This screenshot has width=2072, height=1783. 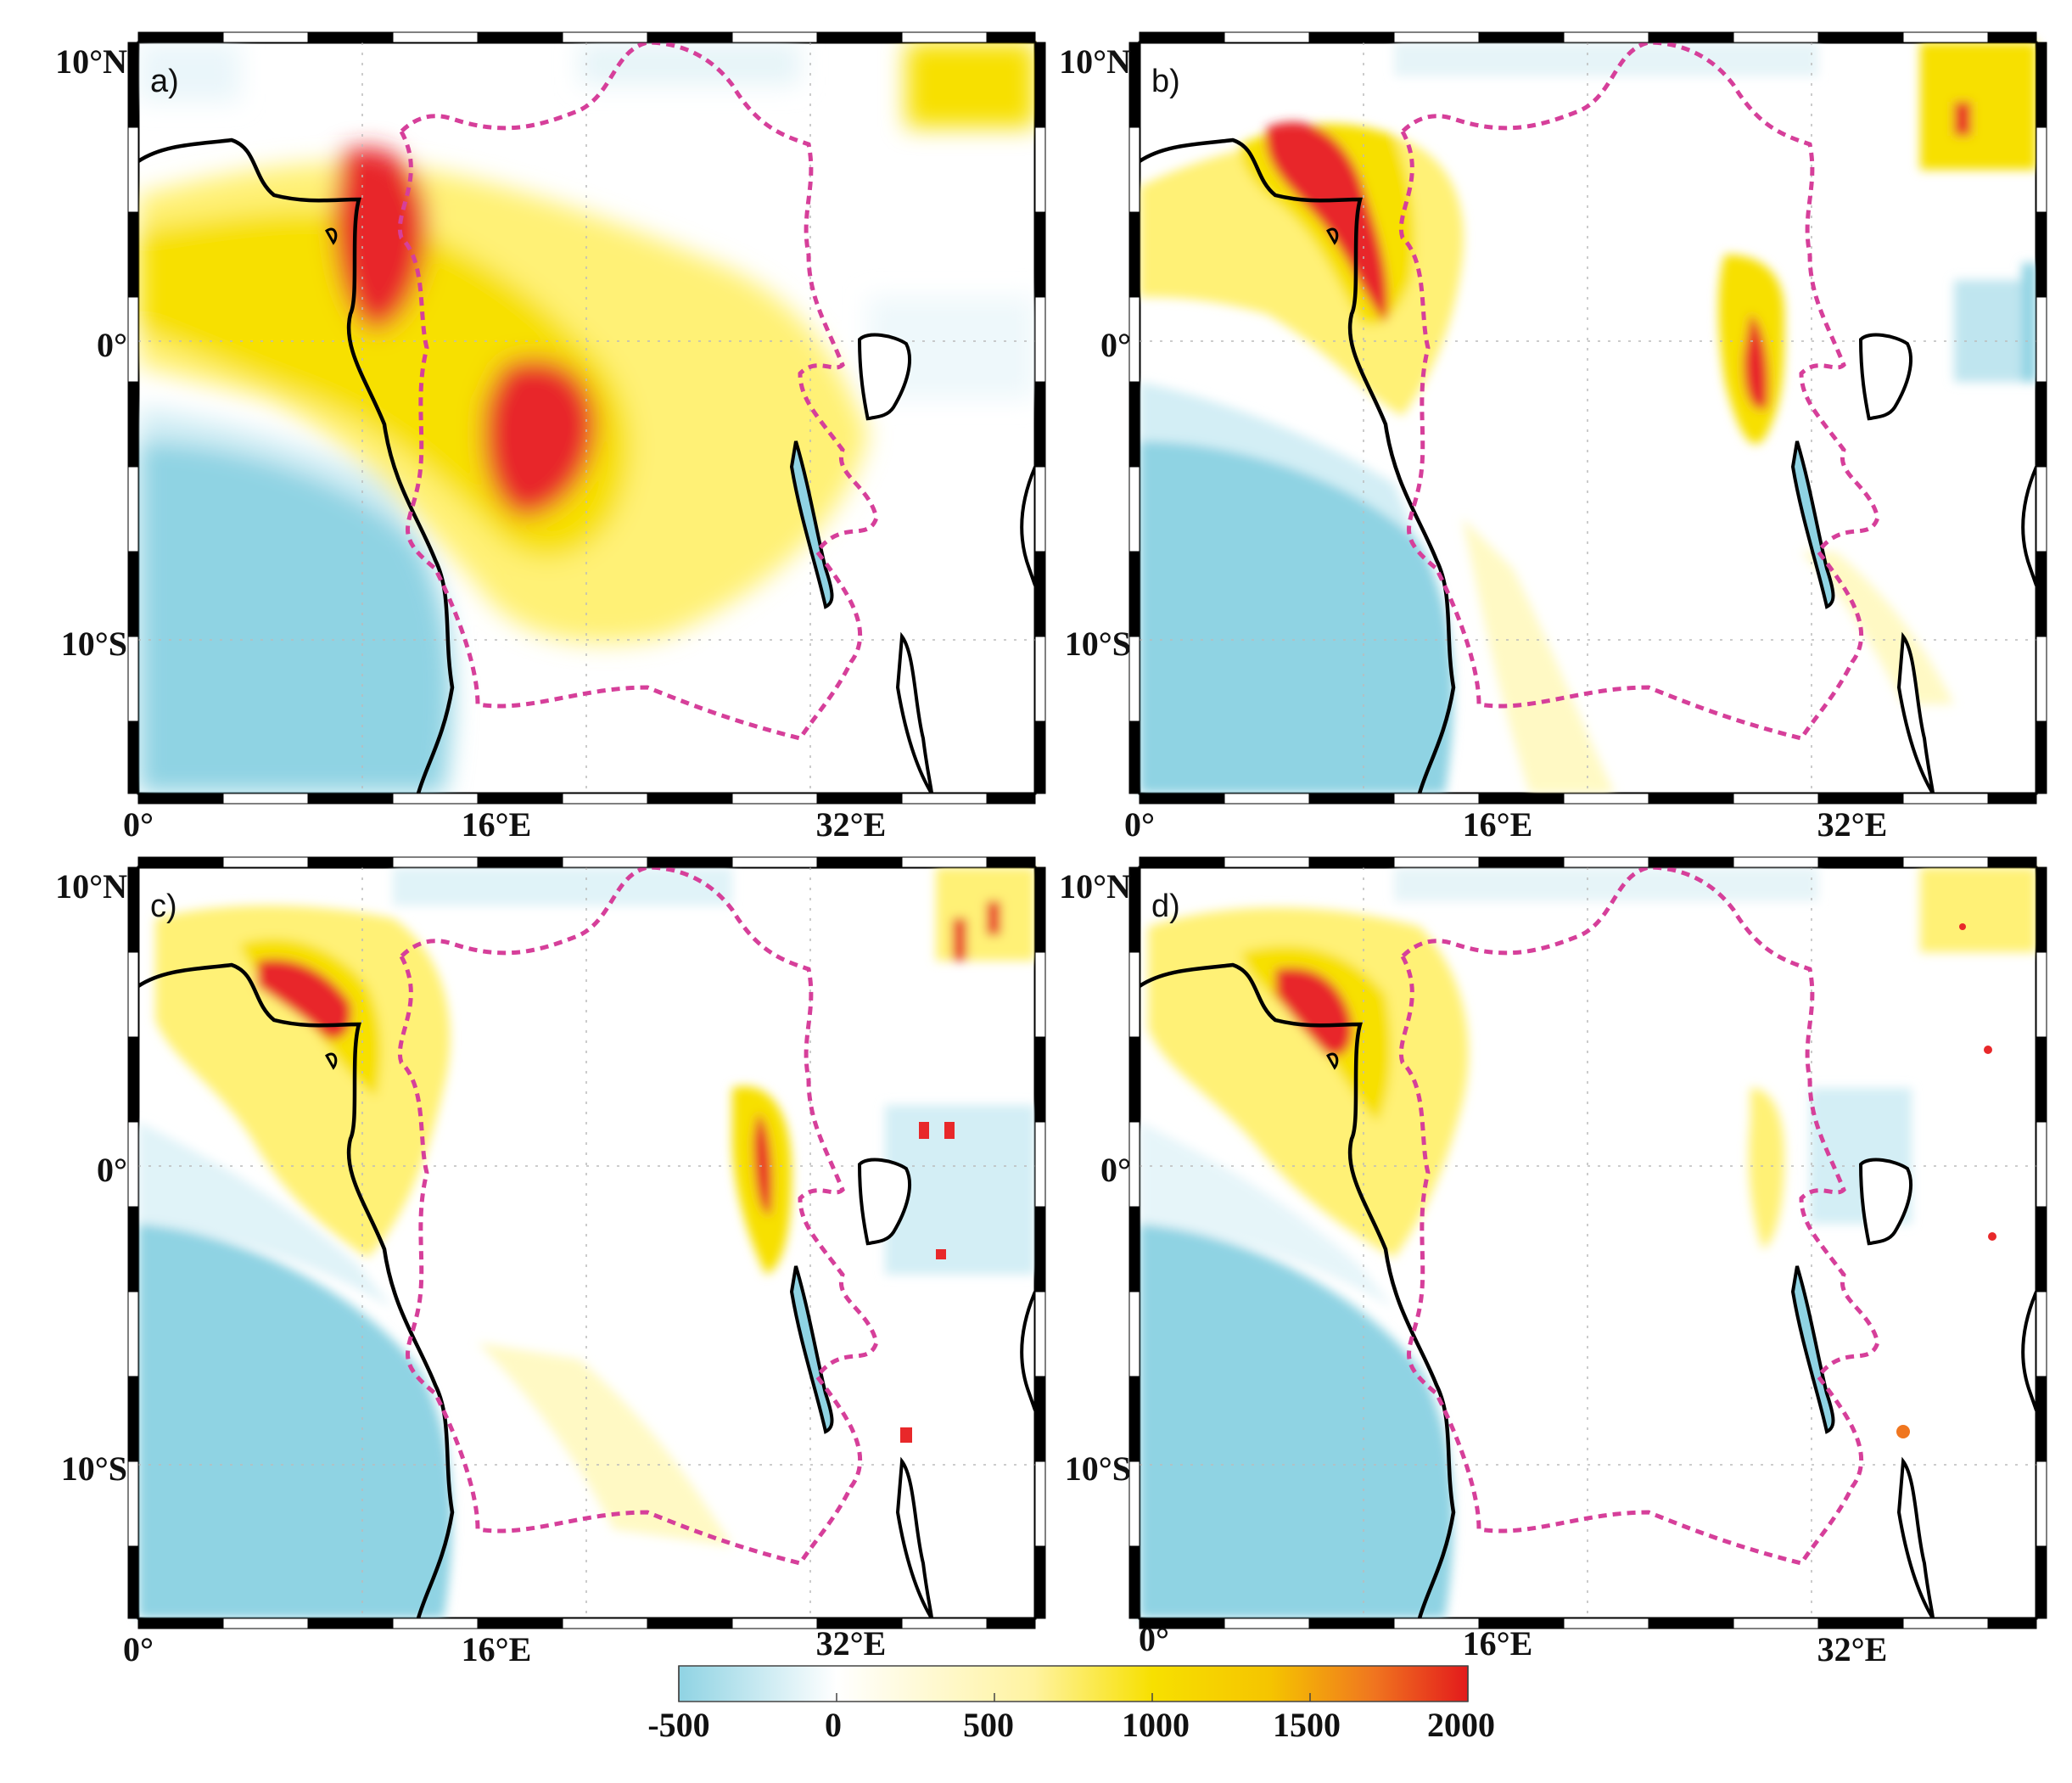 What do you see at coordinates (1073, 1684) in the screenshot?
I see `colorbar-gradient` at bounding box center [1073, 1684].